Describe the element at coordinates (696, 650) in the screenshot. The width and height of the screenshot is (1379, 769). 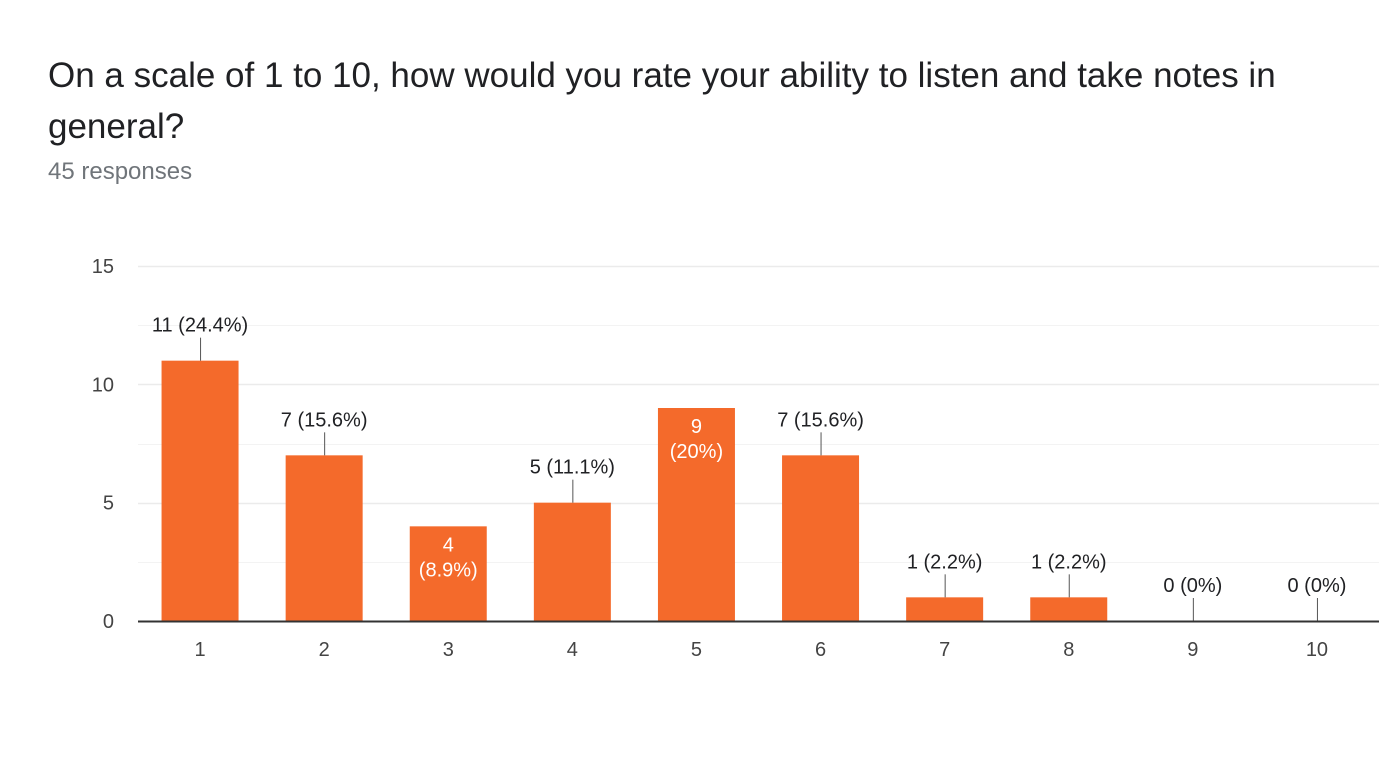
I see `x-tick-label: 5` at that location.